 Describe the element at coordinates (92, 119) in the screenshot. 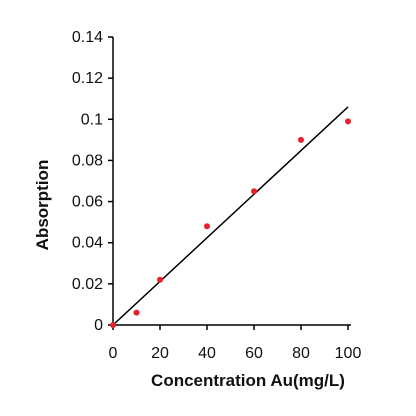

I see `y-tick-label: 0.1` at that location.